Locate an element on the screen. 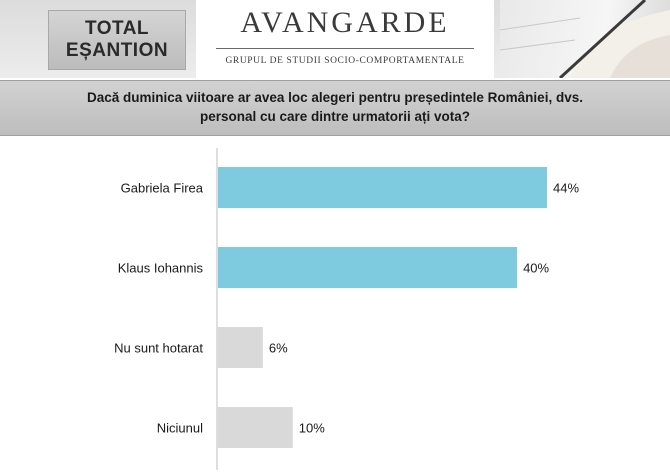 This screenshot has height=473, width=670. logo-subtitle: GRUPUL DE STUDII SOCIO-COMPORTAMENTALE is located at coordinates (345, 61).